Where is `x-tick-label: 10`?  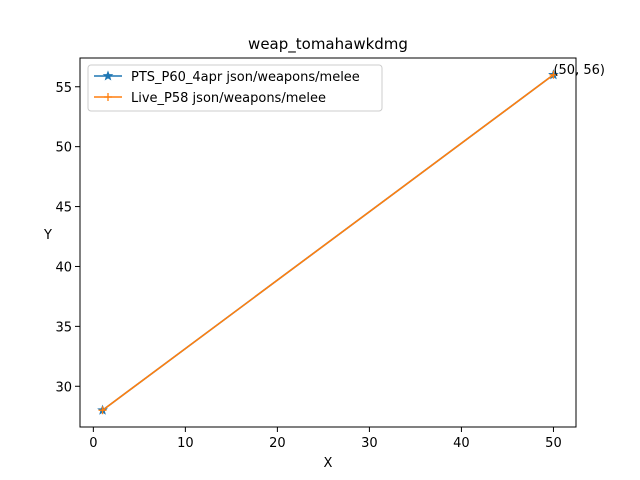
x-tick-label: 10 is located at coordinates (185, 443).